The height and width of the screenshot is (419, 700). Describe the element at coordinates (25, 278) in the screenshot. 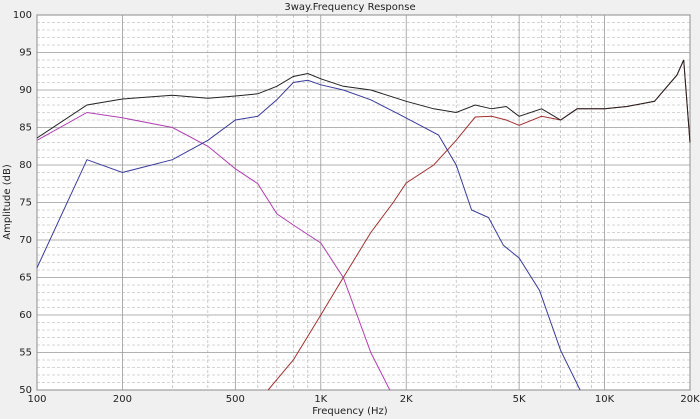

I see `y-tick-label: 65` at that location.